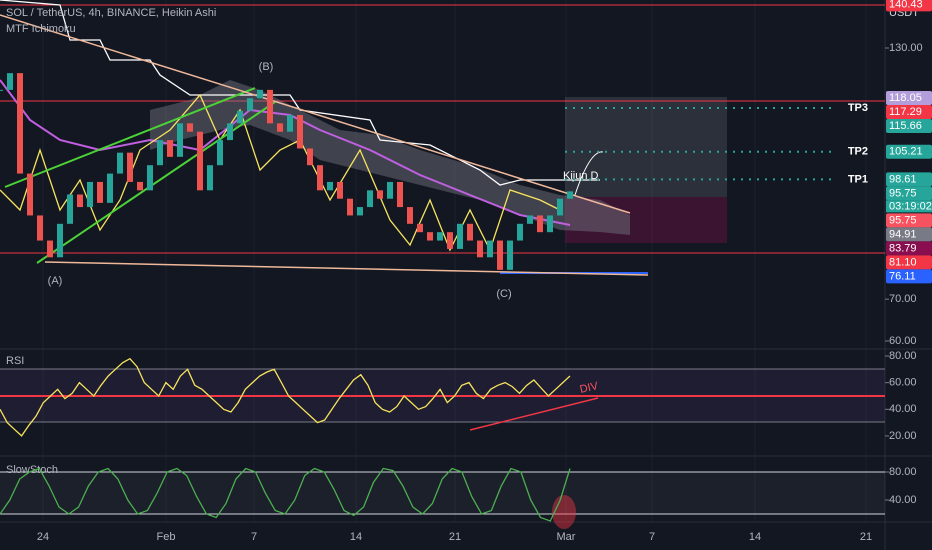 The width and height of the screenshot is (932, 550). Describe the element at coordinates (589, 388) in the screenshot. I see `div-label: DIV` at that location.